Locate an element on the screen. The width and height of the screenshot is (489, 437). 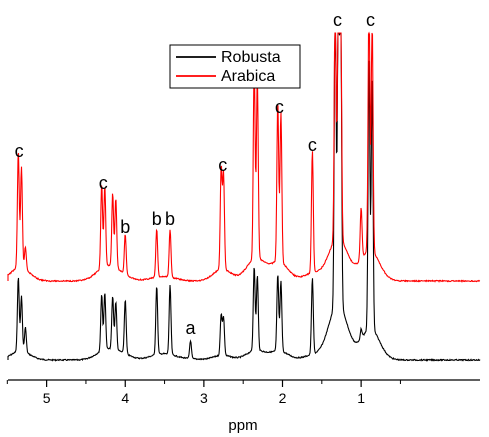
x-tick-label: 4 is located at coordinates (125, 398).